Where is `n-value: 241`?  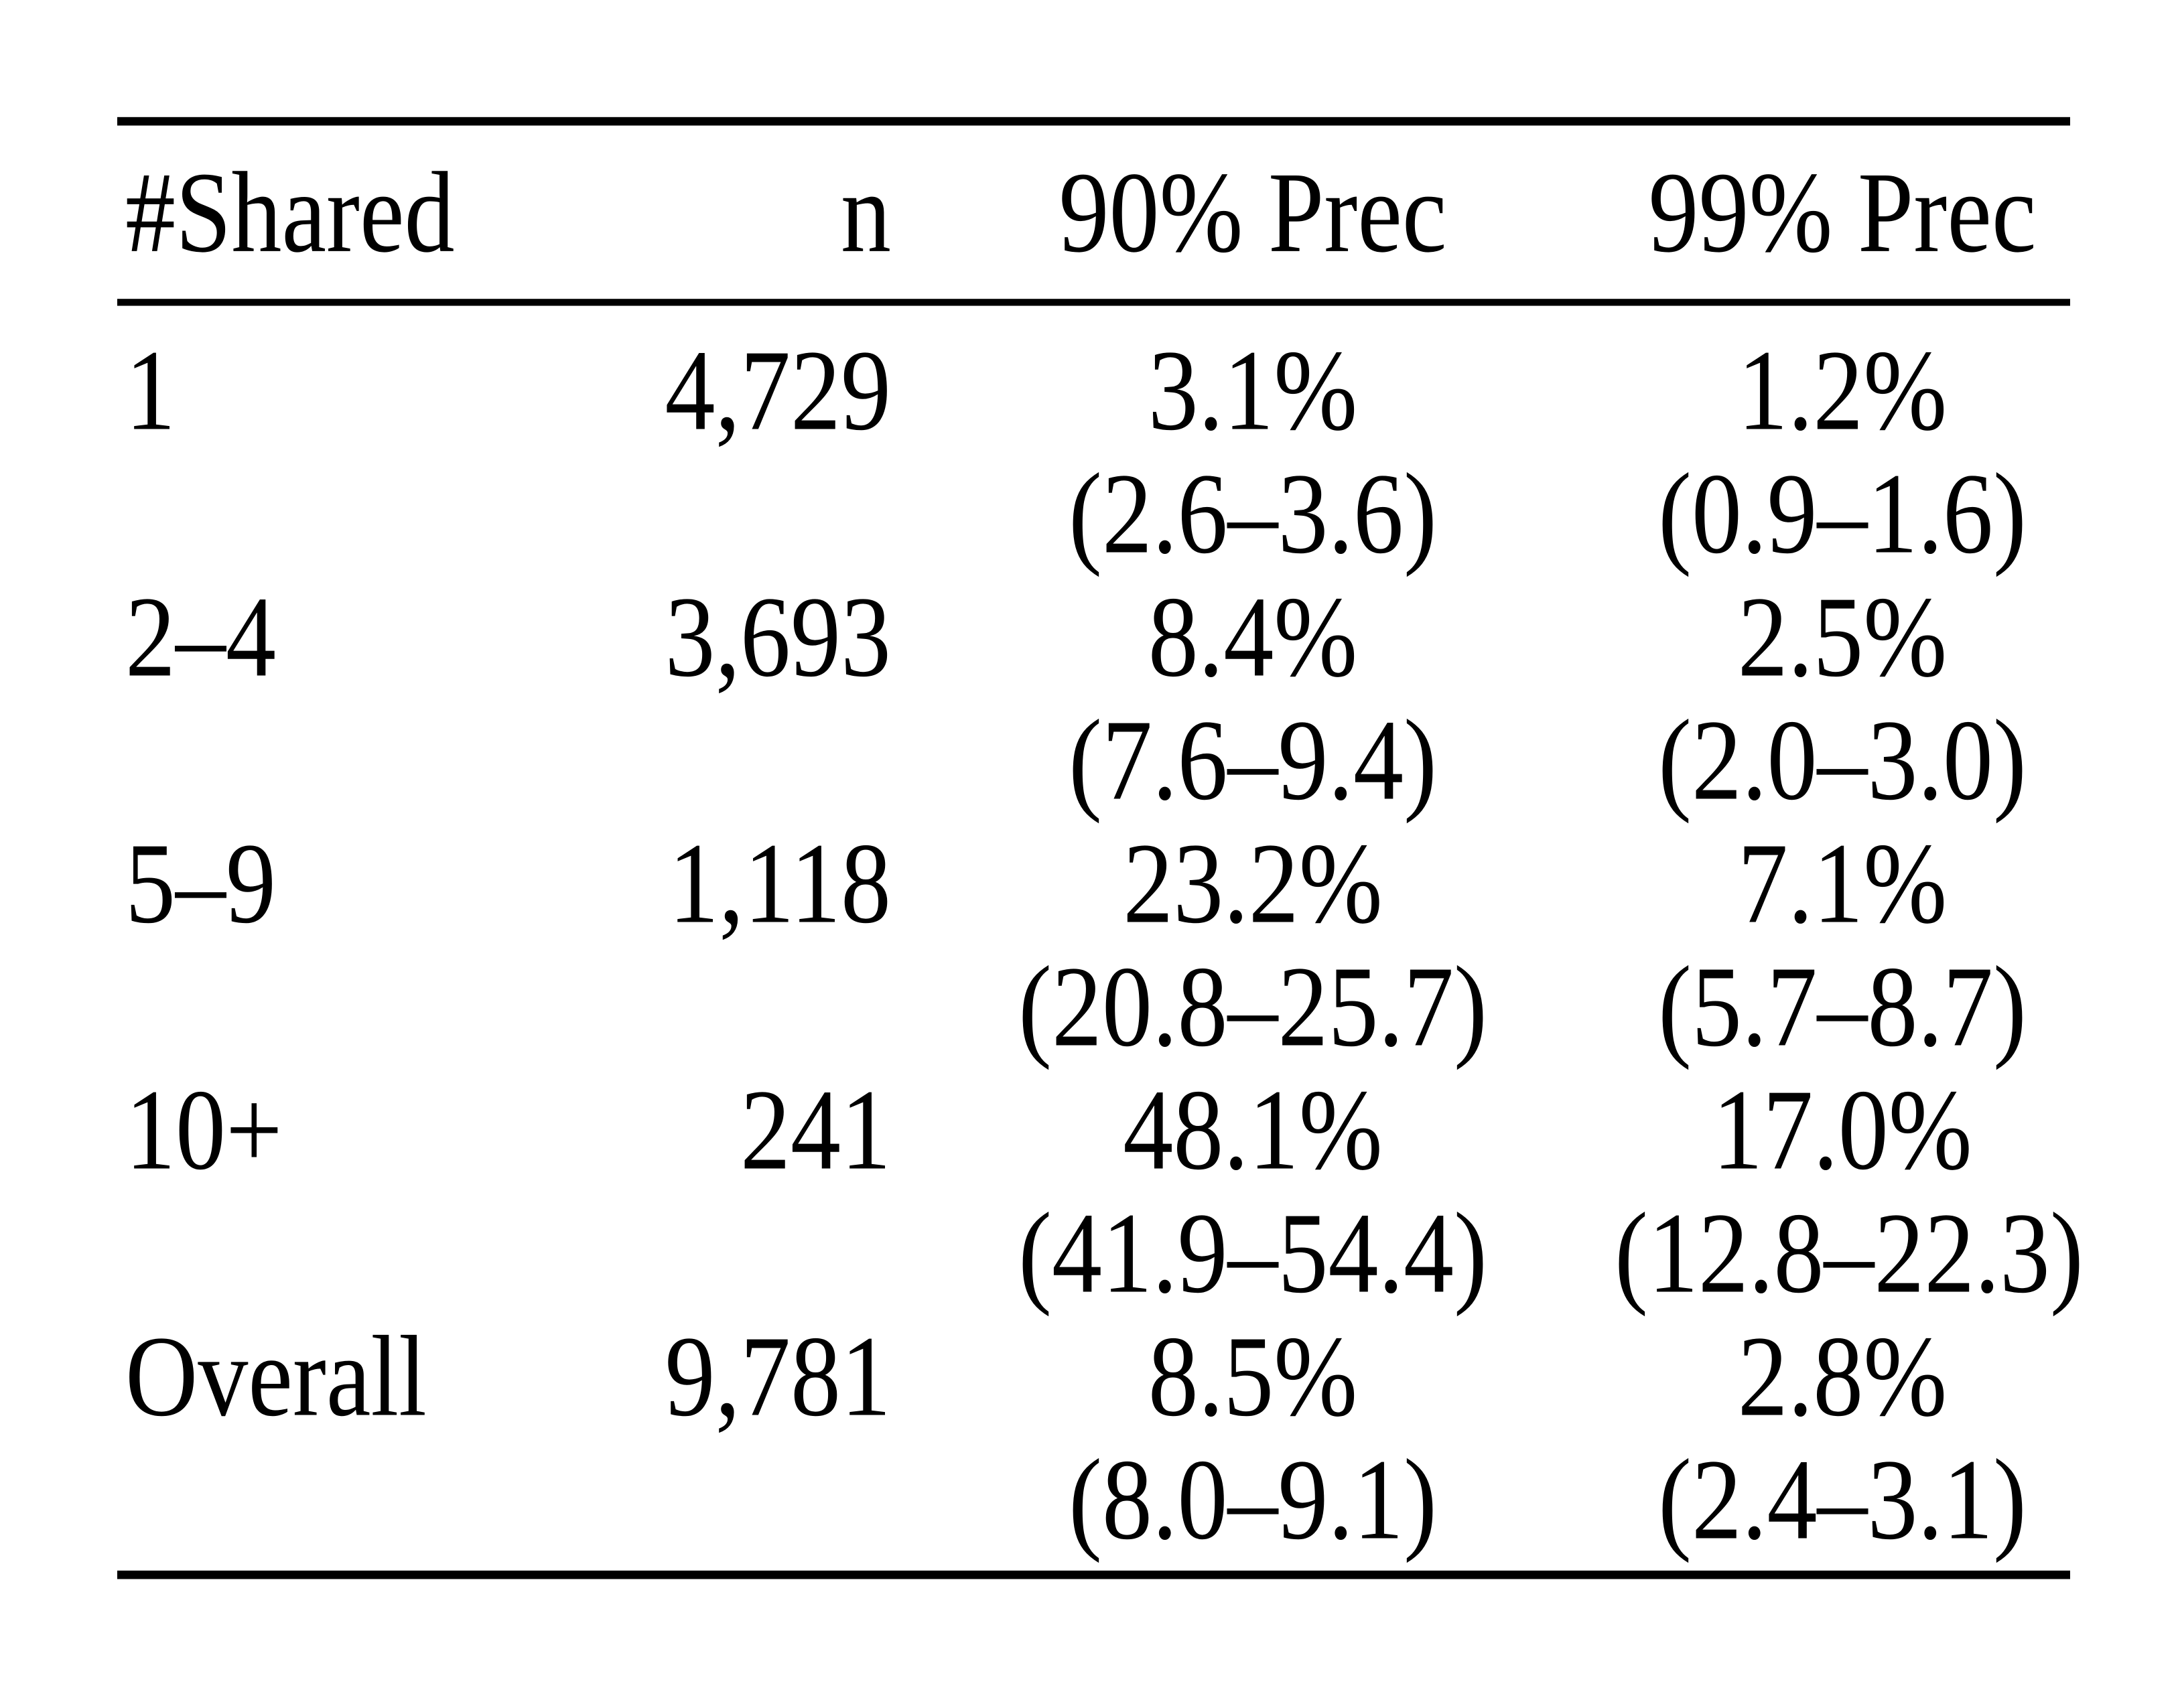 n-value: 241 is located at coordinates (815, 1130).